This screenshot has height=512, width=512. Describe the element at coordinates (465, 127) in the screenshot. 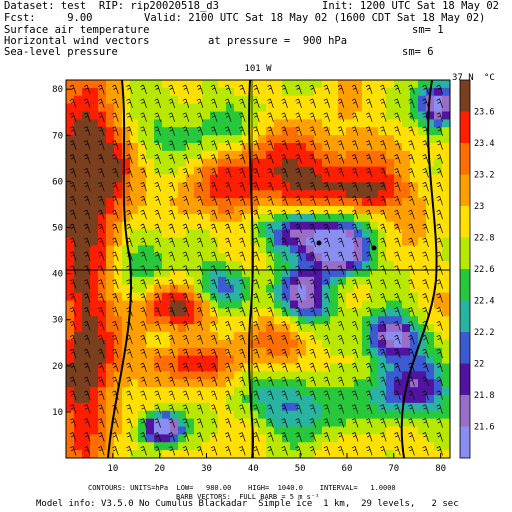

I see `colorbar-swatch` at that location.